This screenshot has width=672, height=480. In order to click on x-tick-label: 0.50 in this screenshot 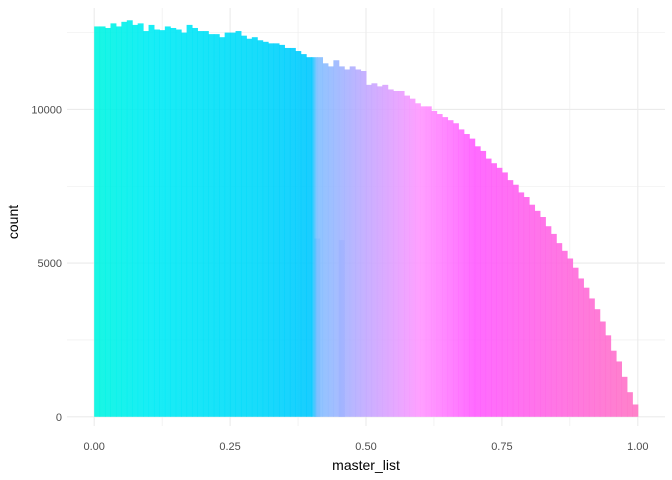, I will do `click(365, 447)`.